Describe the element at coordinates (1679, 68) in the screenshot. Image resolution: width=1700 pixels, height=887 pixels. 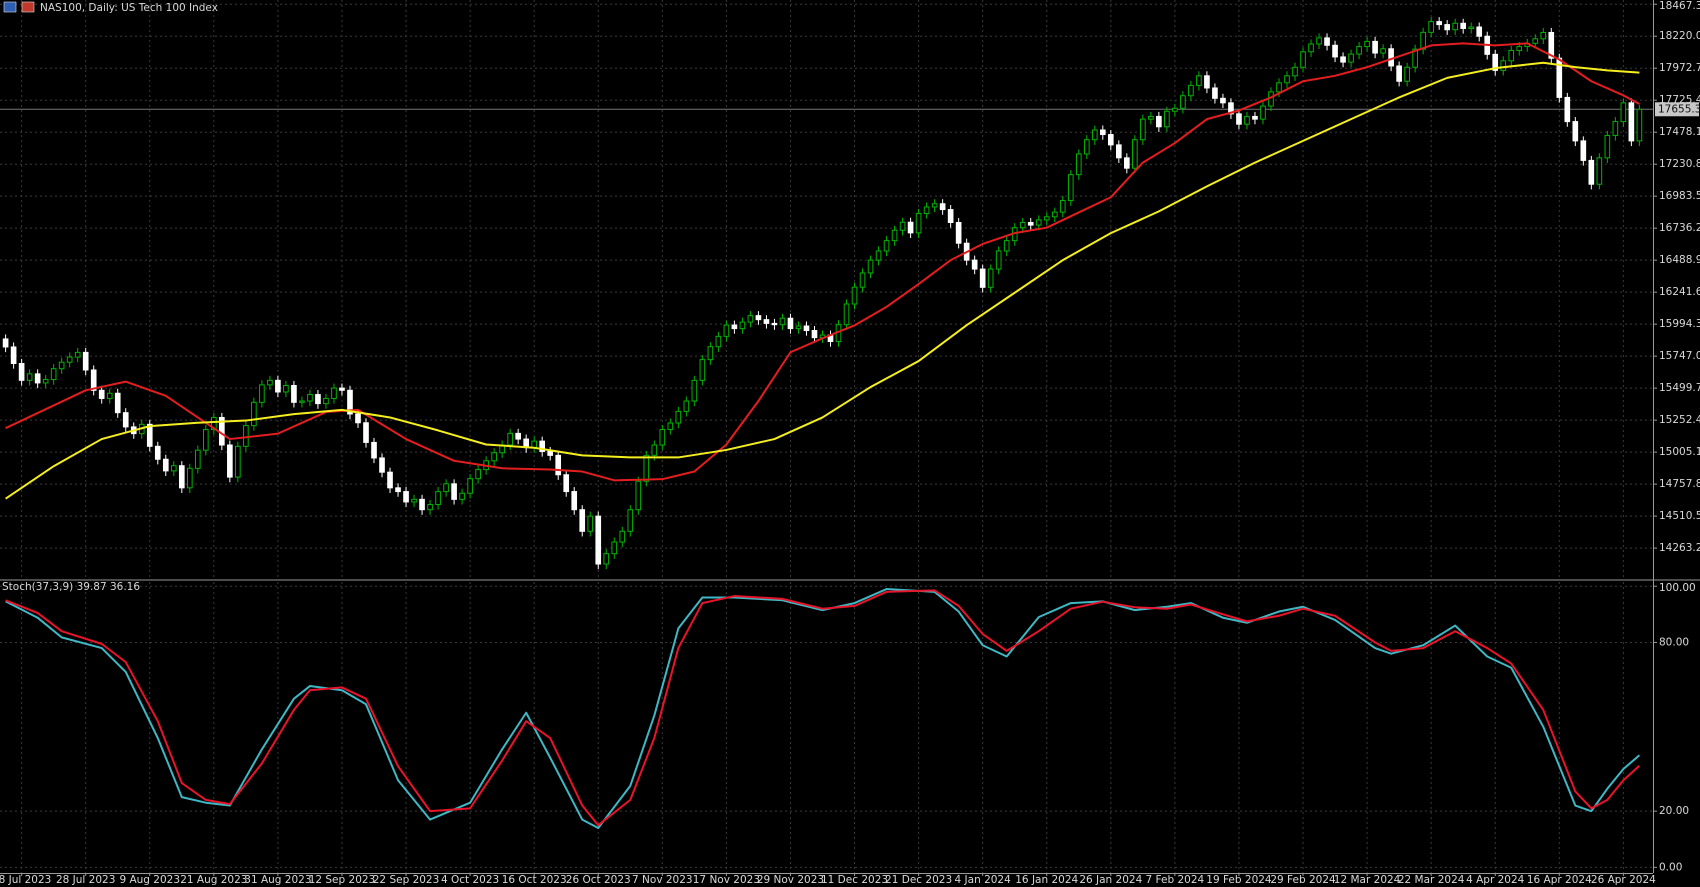
I see `y-tick-label: 17972.7` at that location.